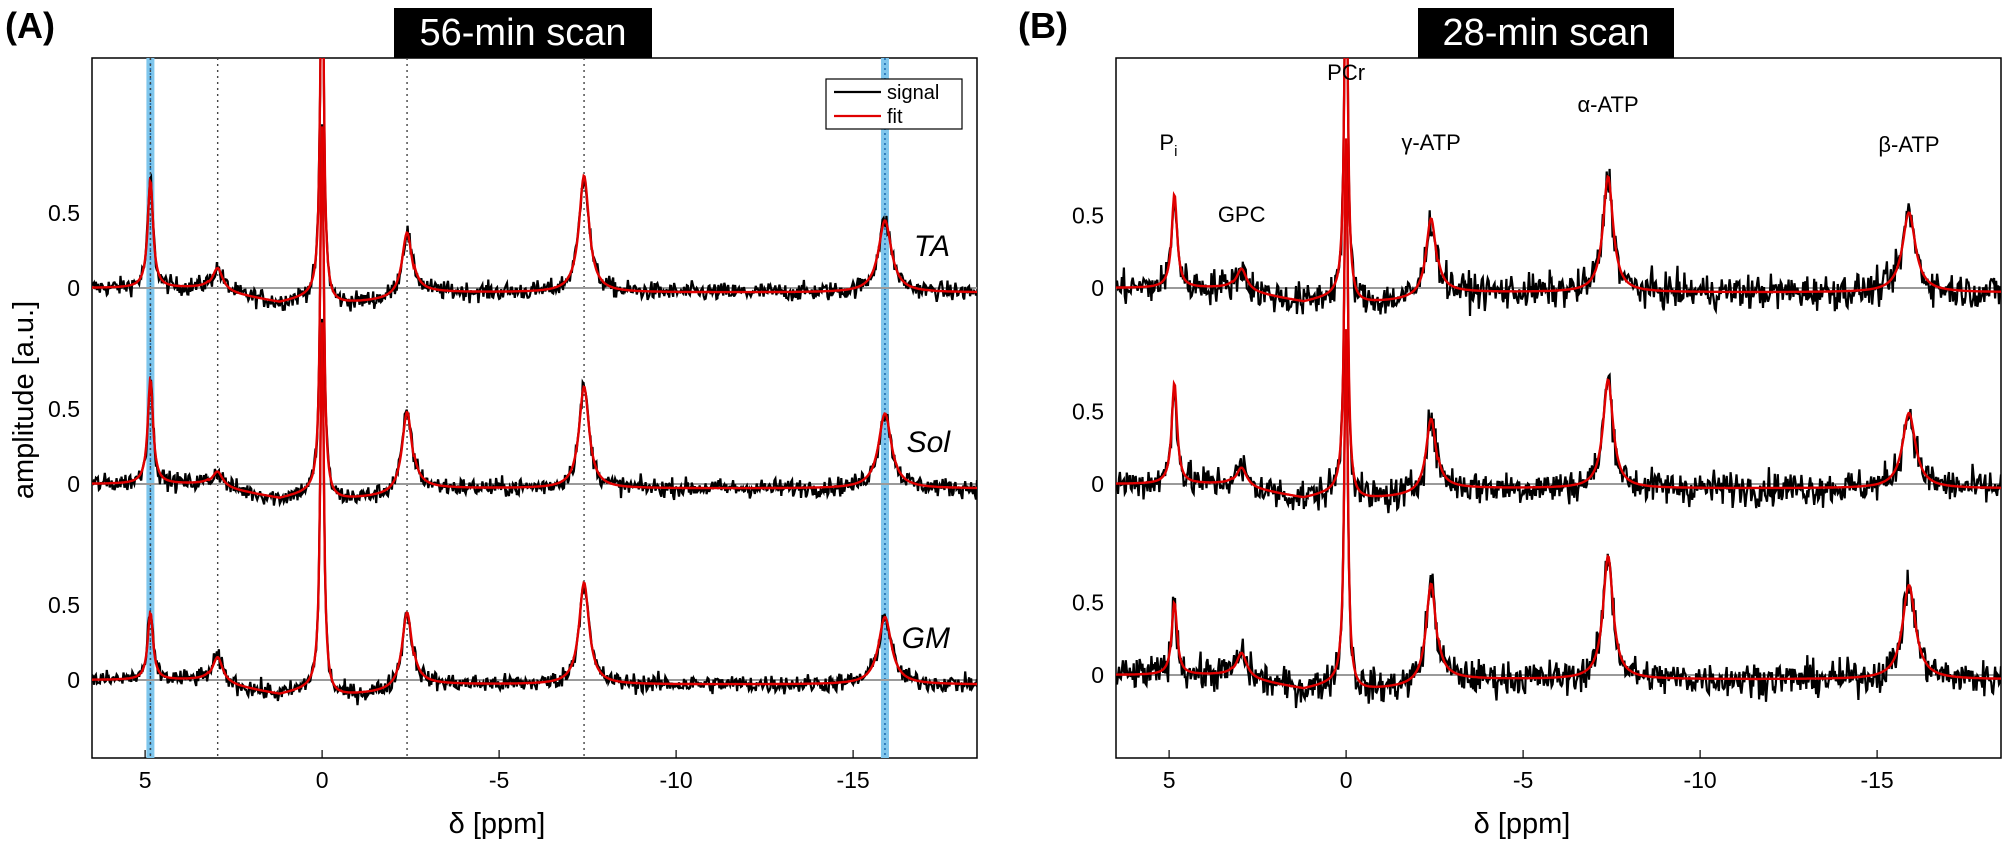  What do you see at coordinates (24, 400) in the screenshot?
I see `panel-a-y-axis-label: amplitude [a.u.]` at bounding box center [24, 400].